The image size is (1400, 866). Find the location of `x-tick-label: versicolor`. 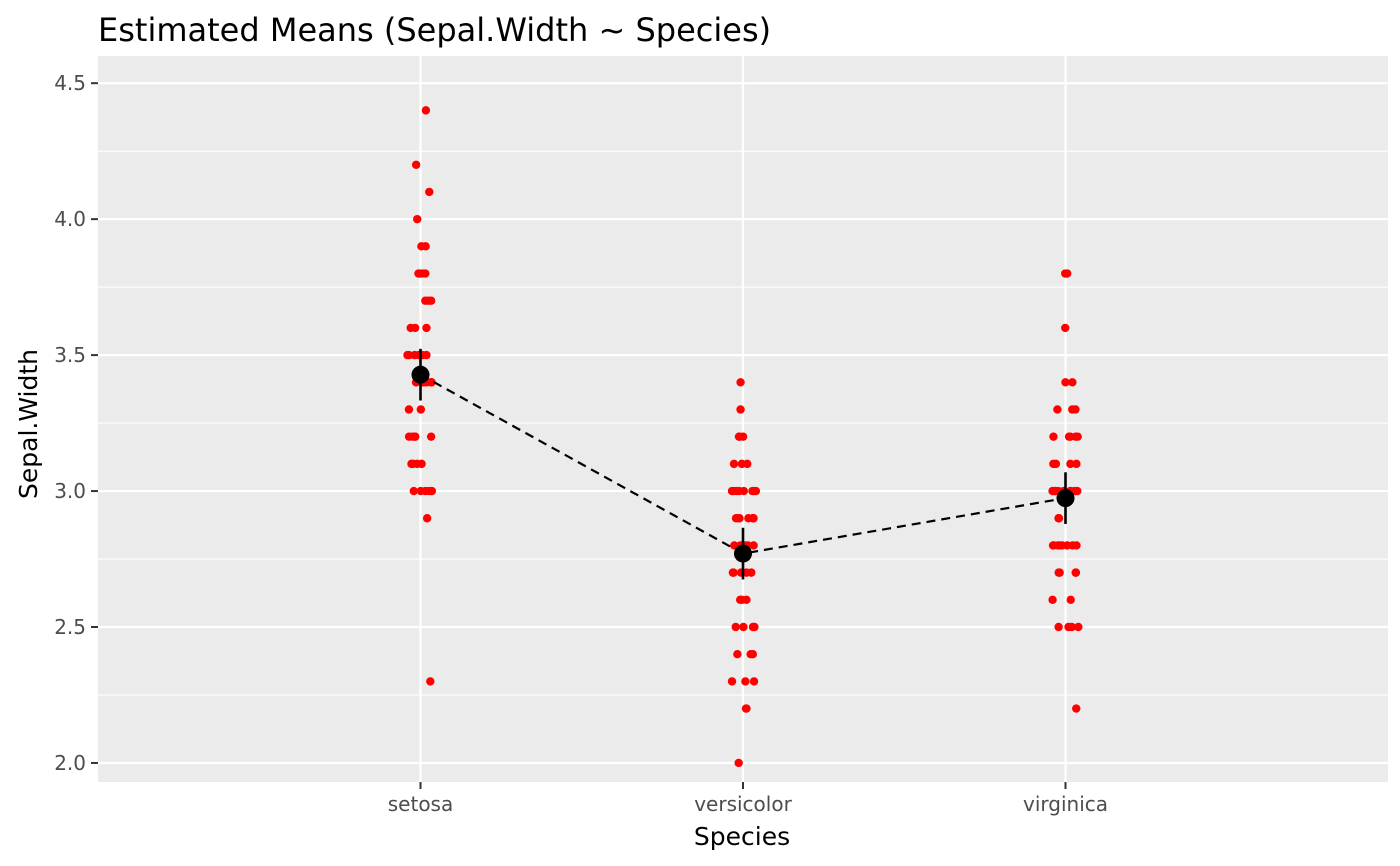

x-tick-label: versicolor is located at coordinates (743, 804).